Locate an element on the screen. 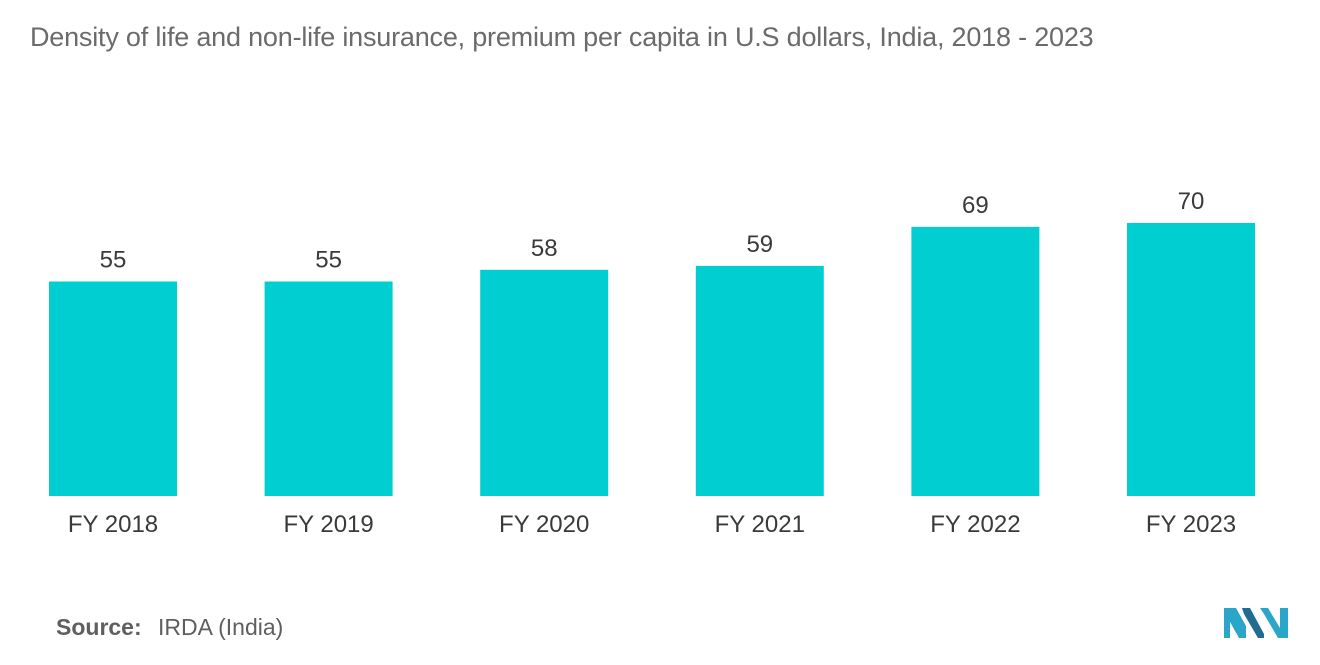 The height and width of the screenshot is (665, 1320). bar-value-label: 69 is located at coordinates (975, 205).